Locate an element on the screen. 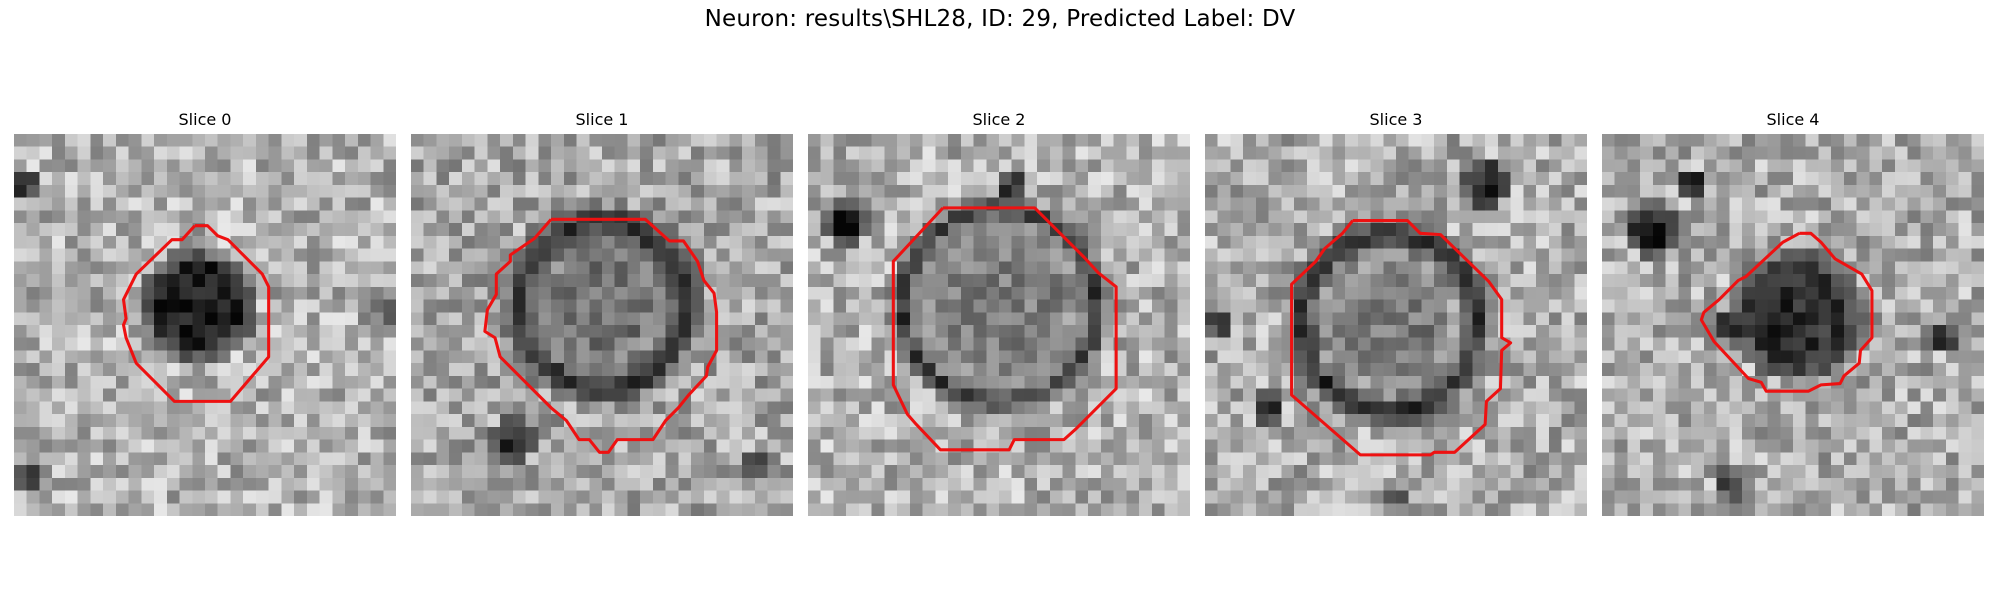 The width and height of the screenshot is (2000, 600). slice-title: Slice 0 is located at coordinates (205, 119).